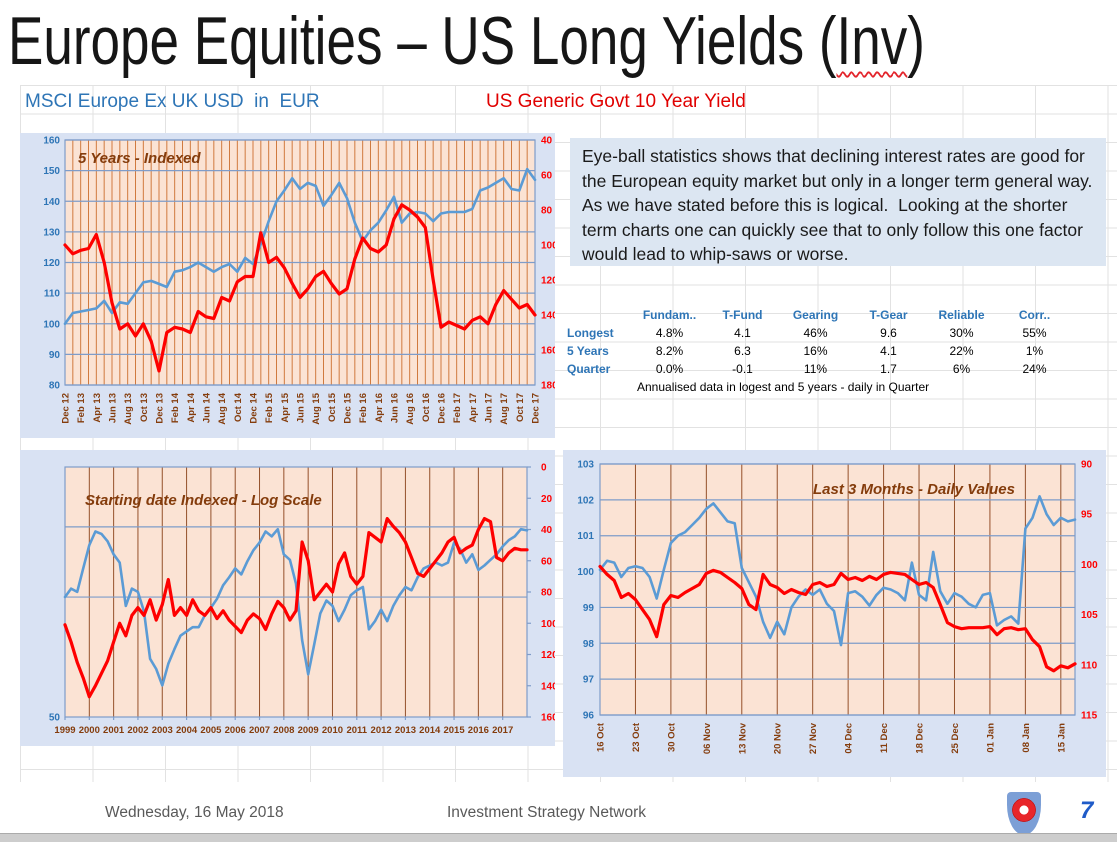 This screenshot has width=1117, height=842. I want to click on left-axis-tick-label: 96, so click(589, 716).